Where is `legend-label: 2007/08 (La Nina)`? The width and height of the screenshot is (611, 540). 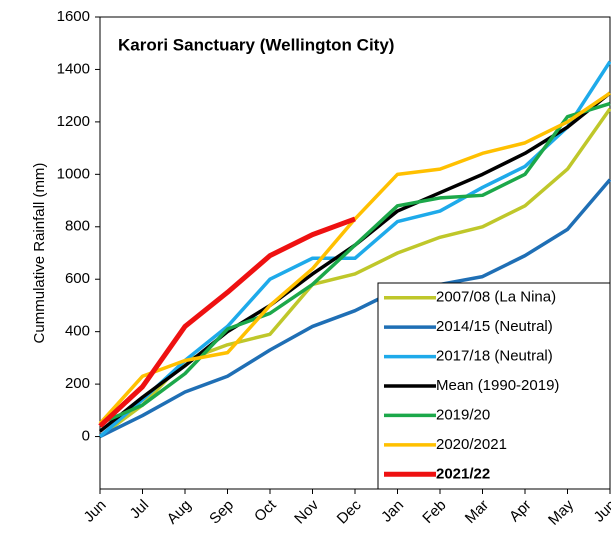
legend-label: 2007/08 (La Nina) is located at coordinates (496, 297).